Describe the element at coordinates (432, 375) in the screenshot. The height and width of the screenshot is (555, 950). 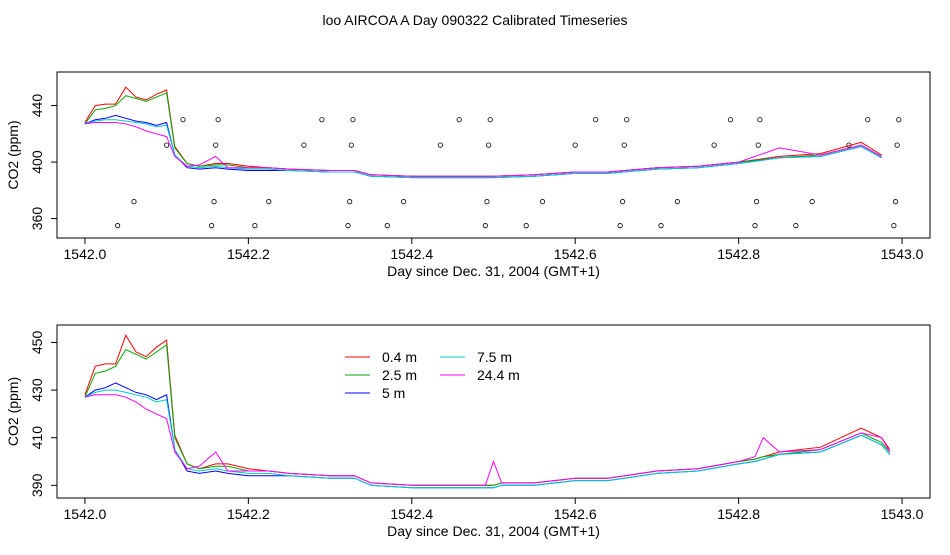
I see `legend: 0.4 m 2.5 m 5 m 7.5 m 24.4 m` at that location.